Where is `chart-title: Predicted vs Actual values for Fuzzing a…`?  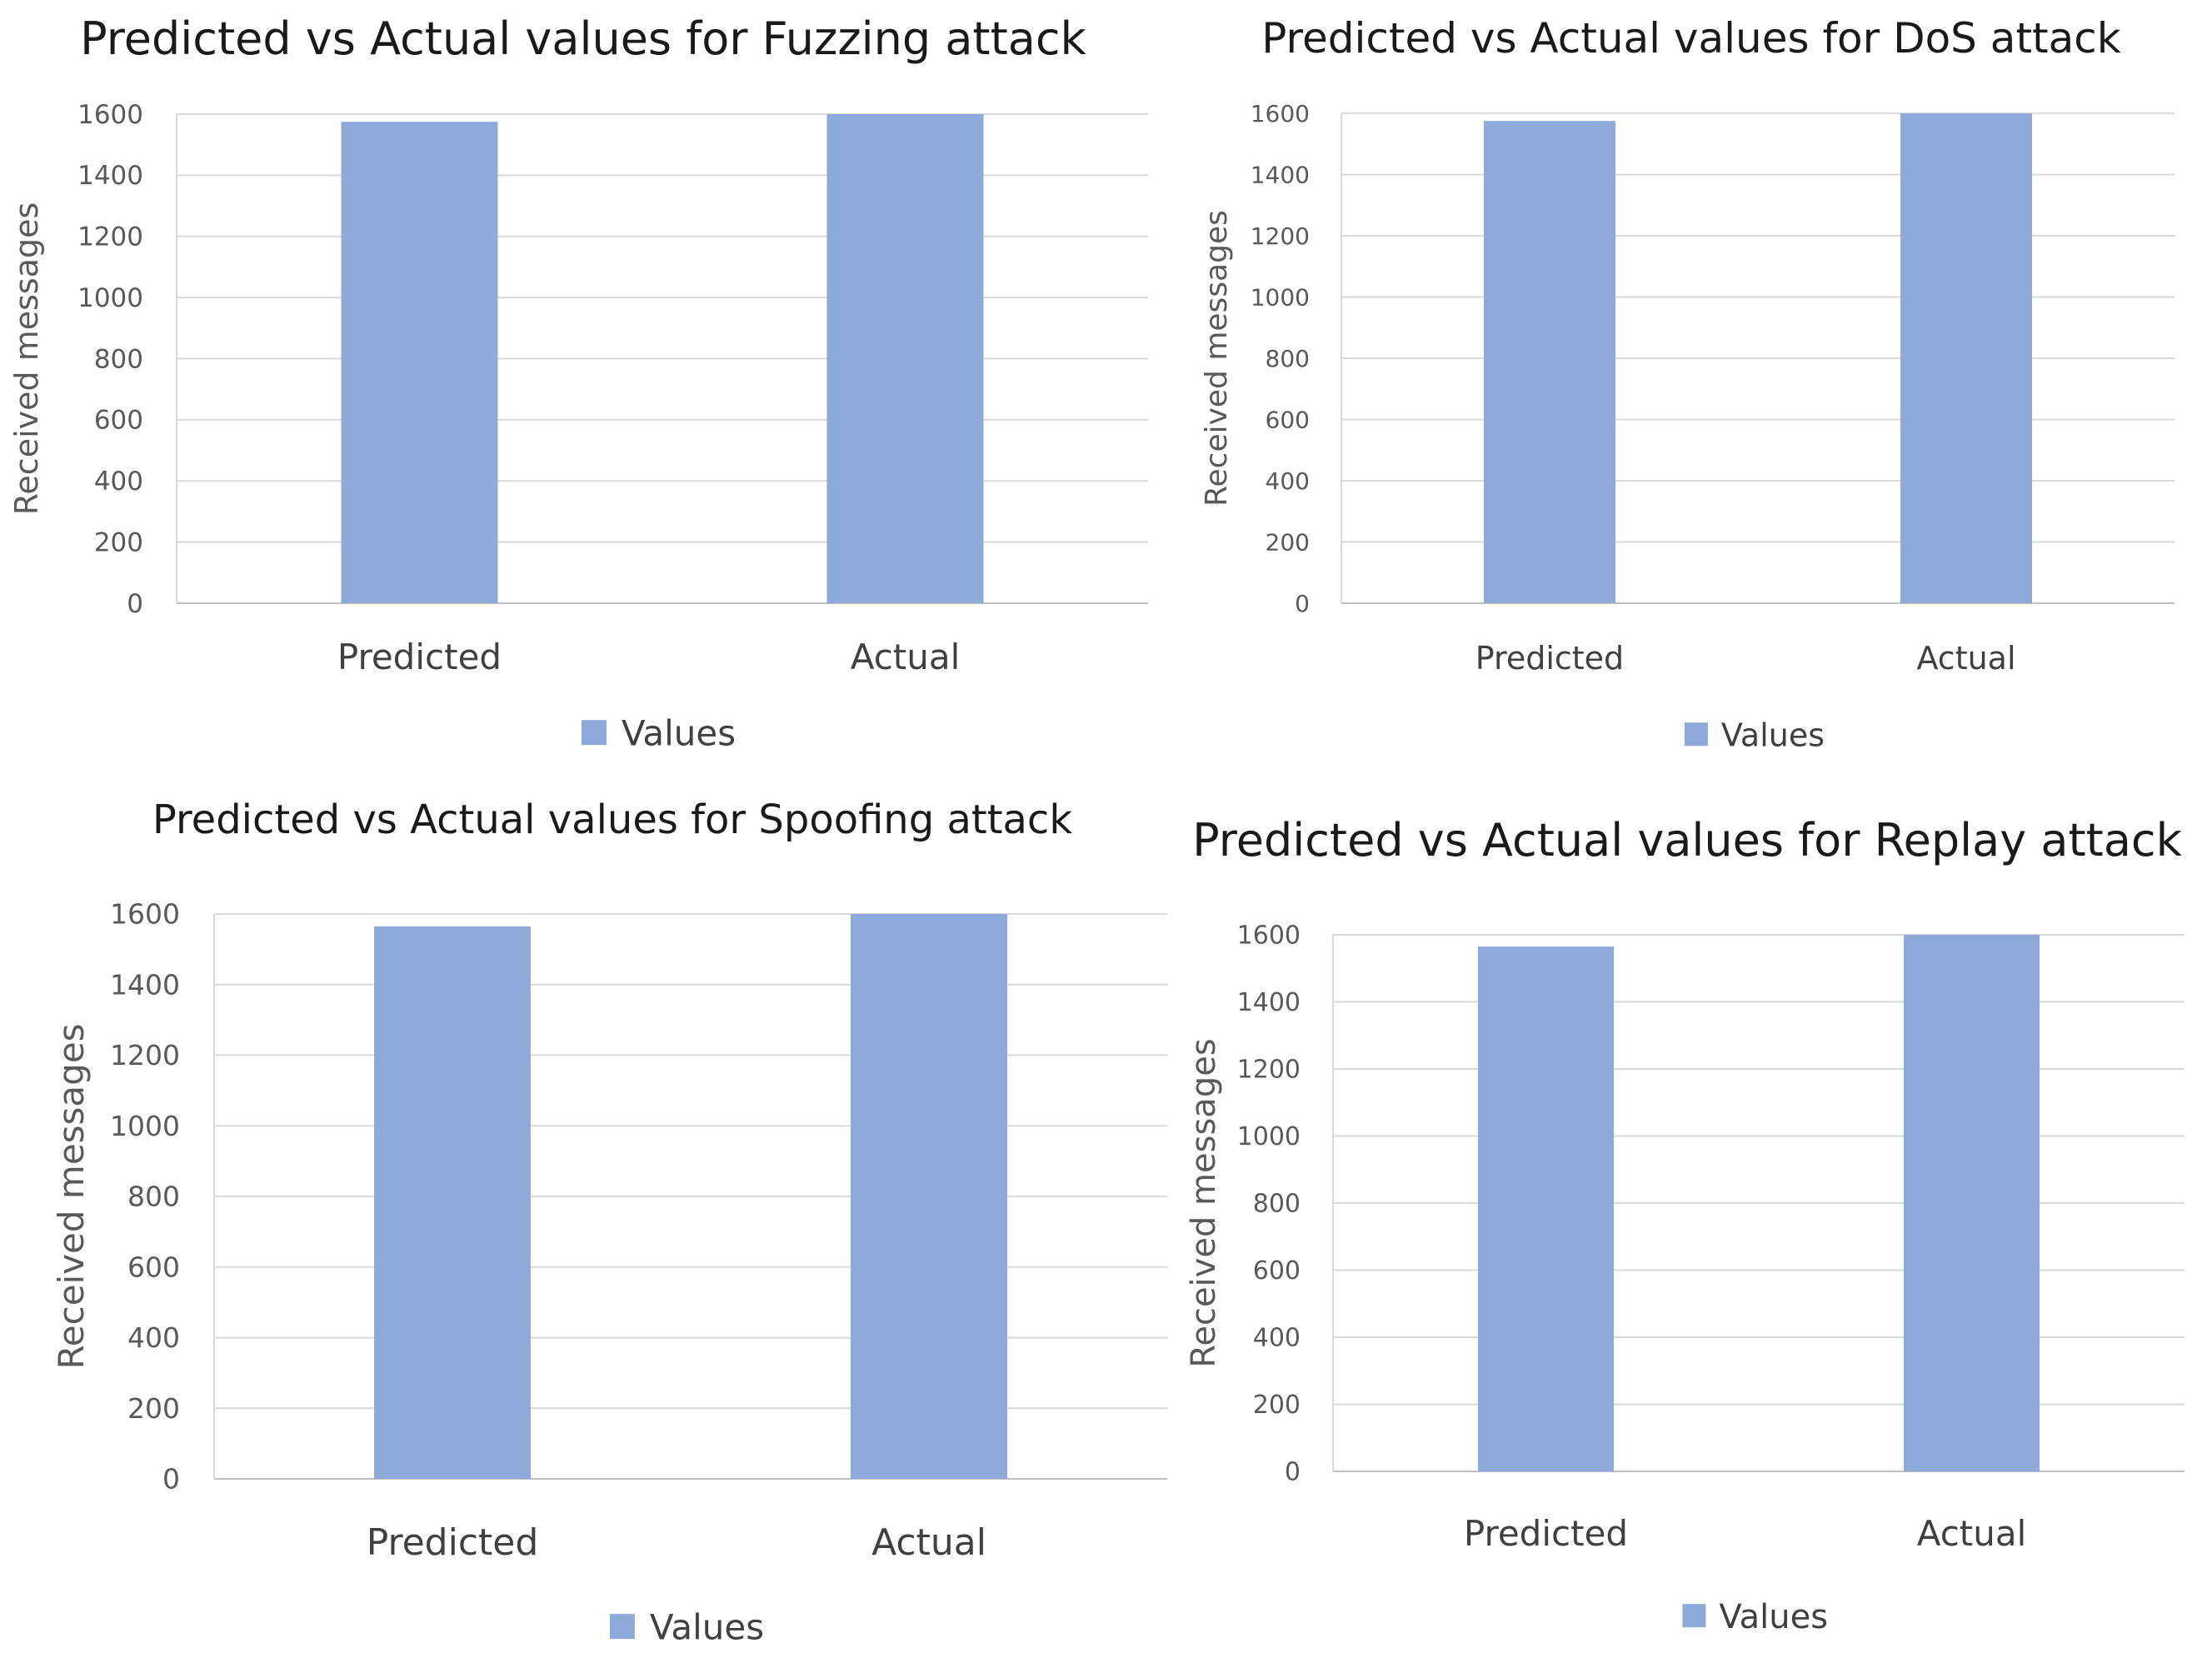 chart-title: Predicted vs Actual values for Fuzzing a… is located at coordinates (583, 38).